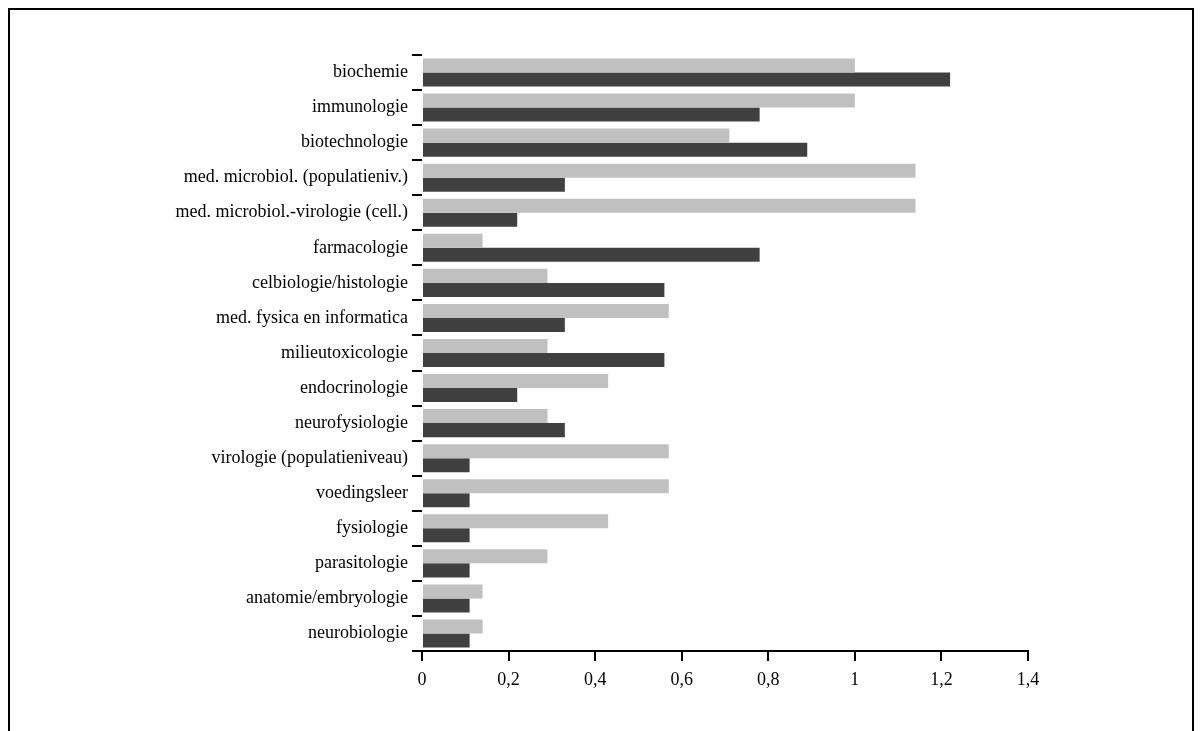 This screenshot has width=1200, height=731. Describe the element at coordinates (330, 281) in the screenshot. I see `y-tick-label: celbiologie/histologie` at that location.